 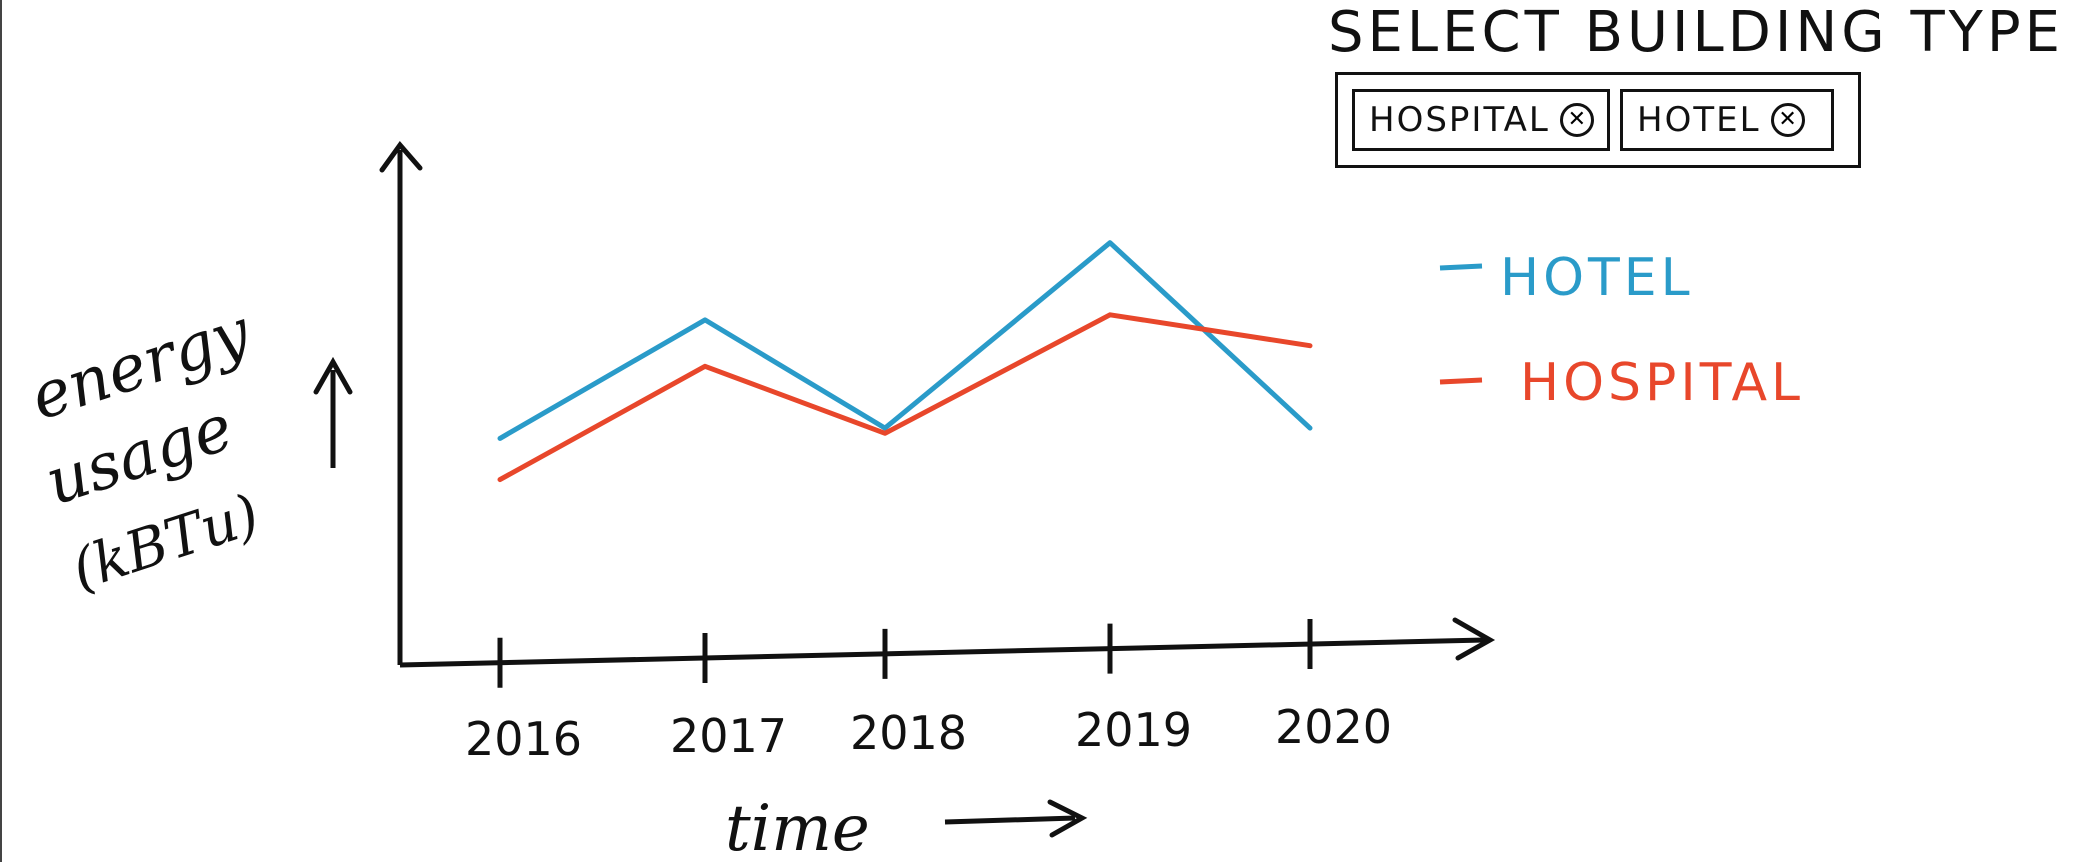 I want to click on series-line-hotel, so click(x=905, y=340).